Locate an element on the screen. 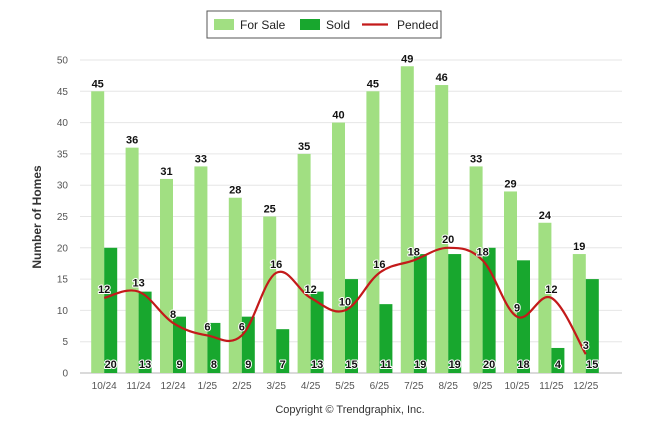  data-label-for-sale: 29 is located at coordinates (510, 184).